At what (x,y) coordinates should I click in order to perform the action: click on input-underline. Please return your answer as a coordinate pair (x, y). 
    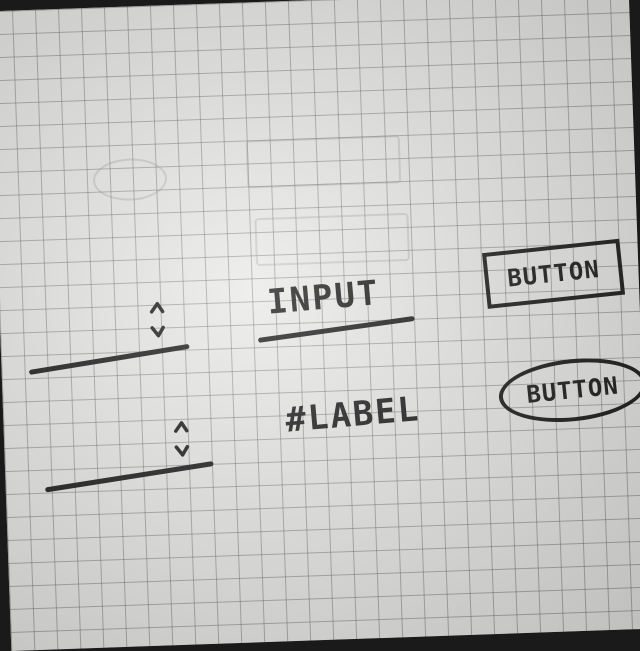
    Looking at the image, I should click on (336, 329).